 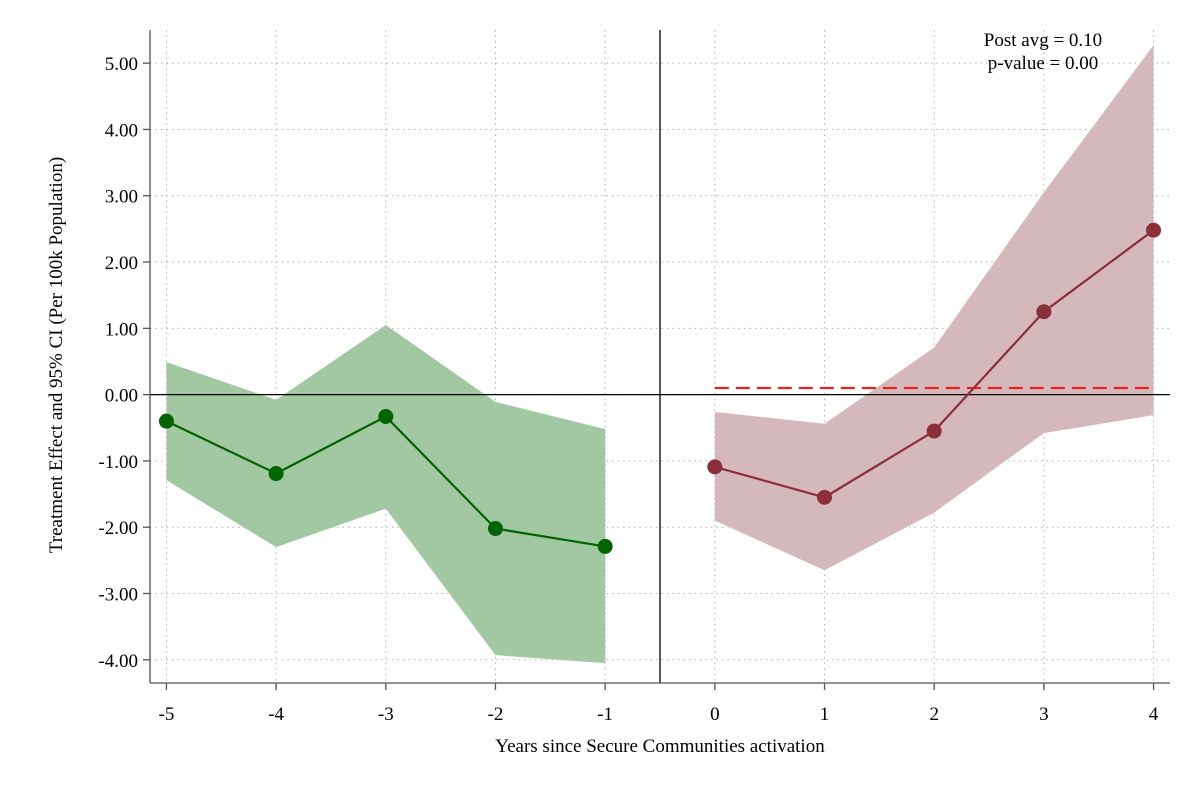 I want to click on y-tick-label: -2.00, so click(x=118, y=528).